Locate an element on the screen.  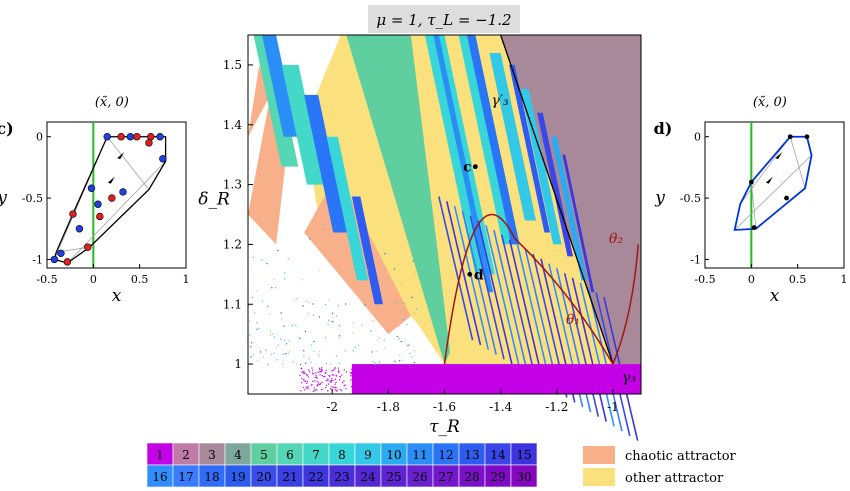
y-tick-label: 1.5 is located at coordinates (232, 65).